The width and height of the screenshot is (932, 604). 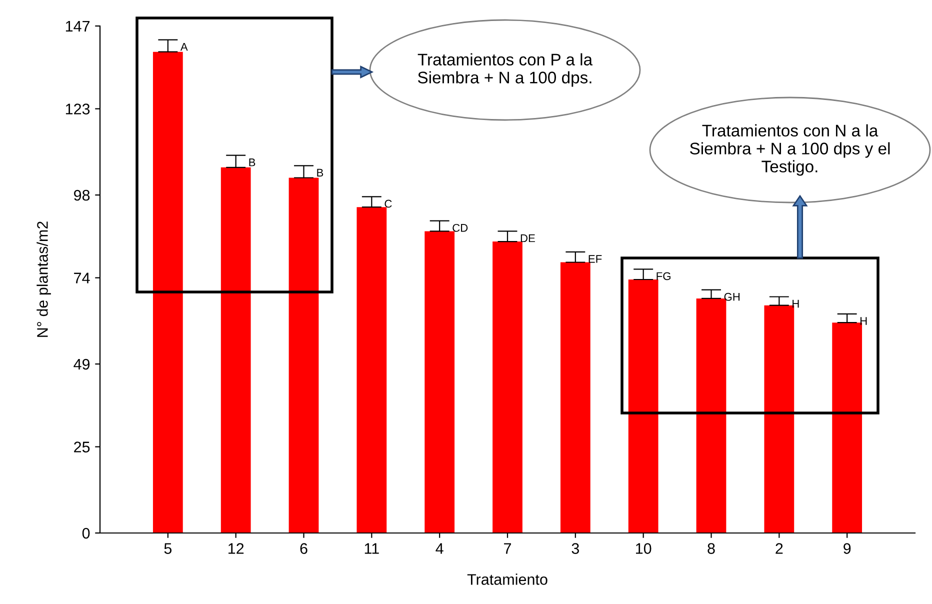 I want to click on annotation: Tratamientos con P a la Siembra + N a 100 dps., so click(x=505, y=70).